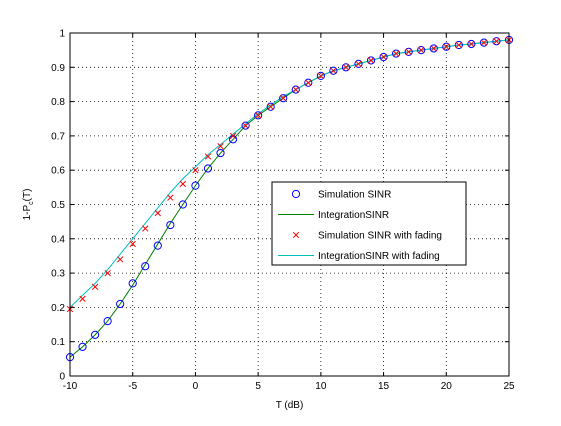 The width and height of the screenshot is (561, 426). I want to click on legend-entry: Simulation SINR with fading, so click(367, 236).